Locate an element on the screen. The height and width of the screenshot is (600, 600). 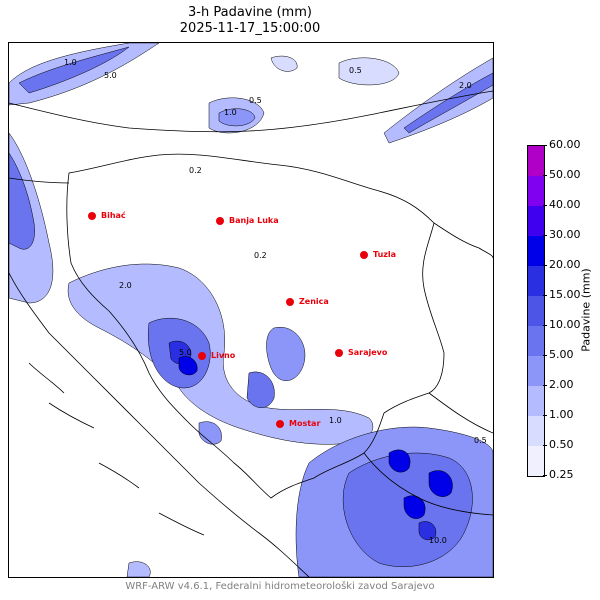
colorbar-tick-label: 40.00 is located at coordinates (565, 204).